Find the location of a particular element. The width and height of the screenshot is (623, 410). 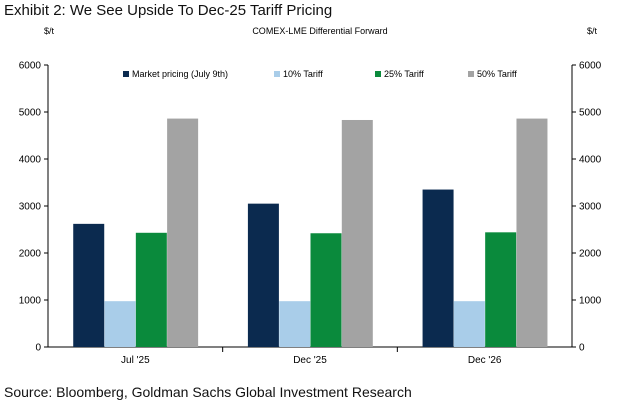

y-tick-label-right: 1000 is located at coordinates (590, 301).